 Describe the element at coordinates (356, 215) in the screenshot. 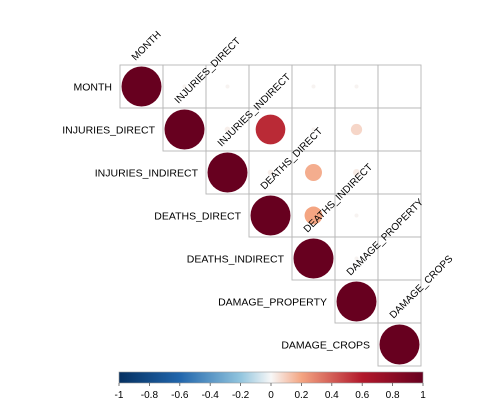

I see `corr-circle-deaths_direct-damage_property` at that location.